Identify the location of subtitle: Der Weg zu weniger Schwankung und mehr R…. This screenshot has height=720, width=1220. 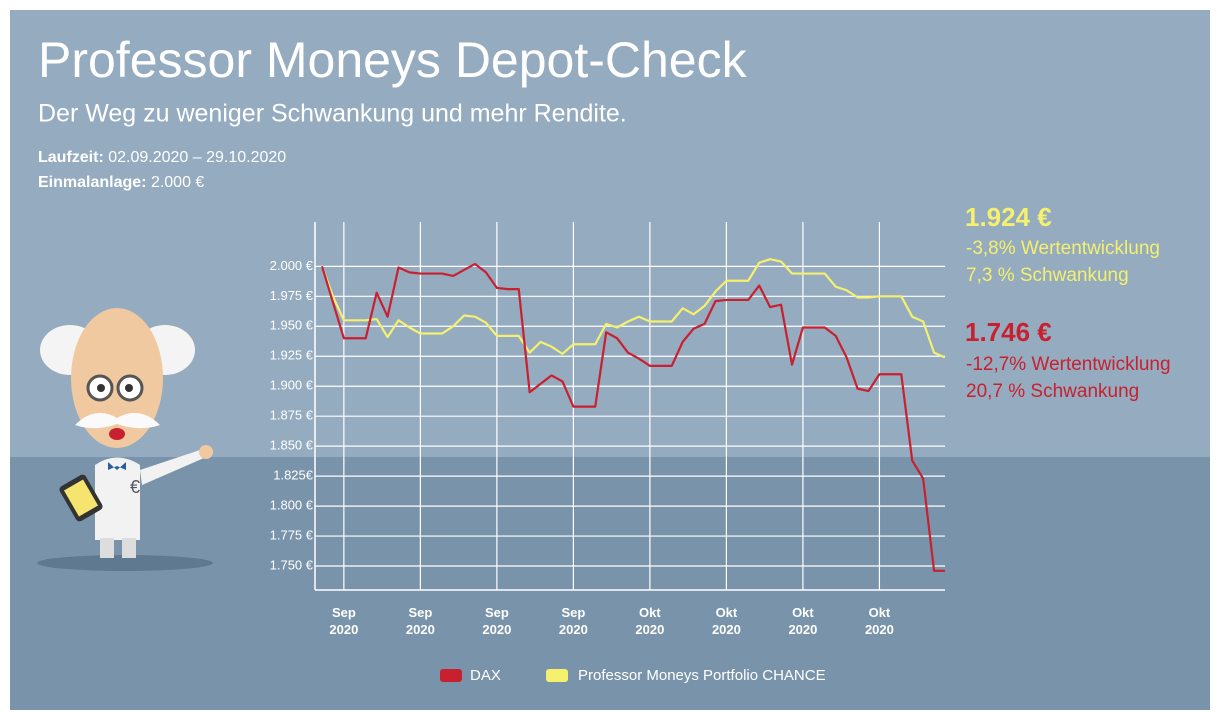
(332, 114).